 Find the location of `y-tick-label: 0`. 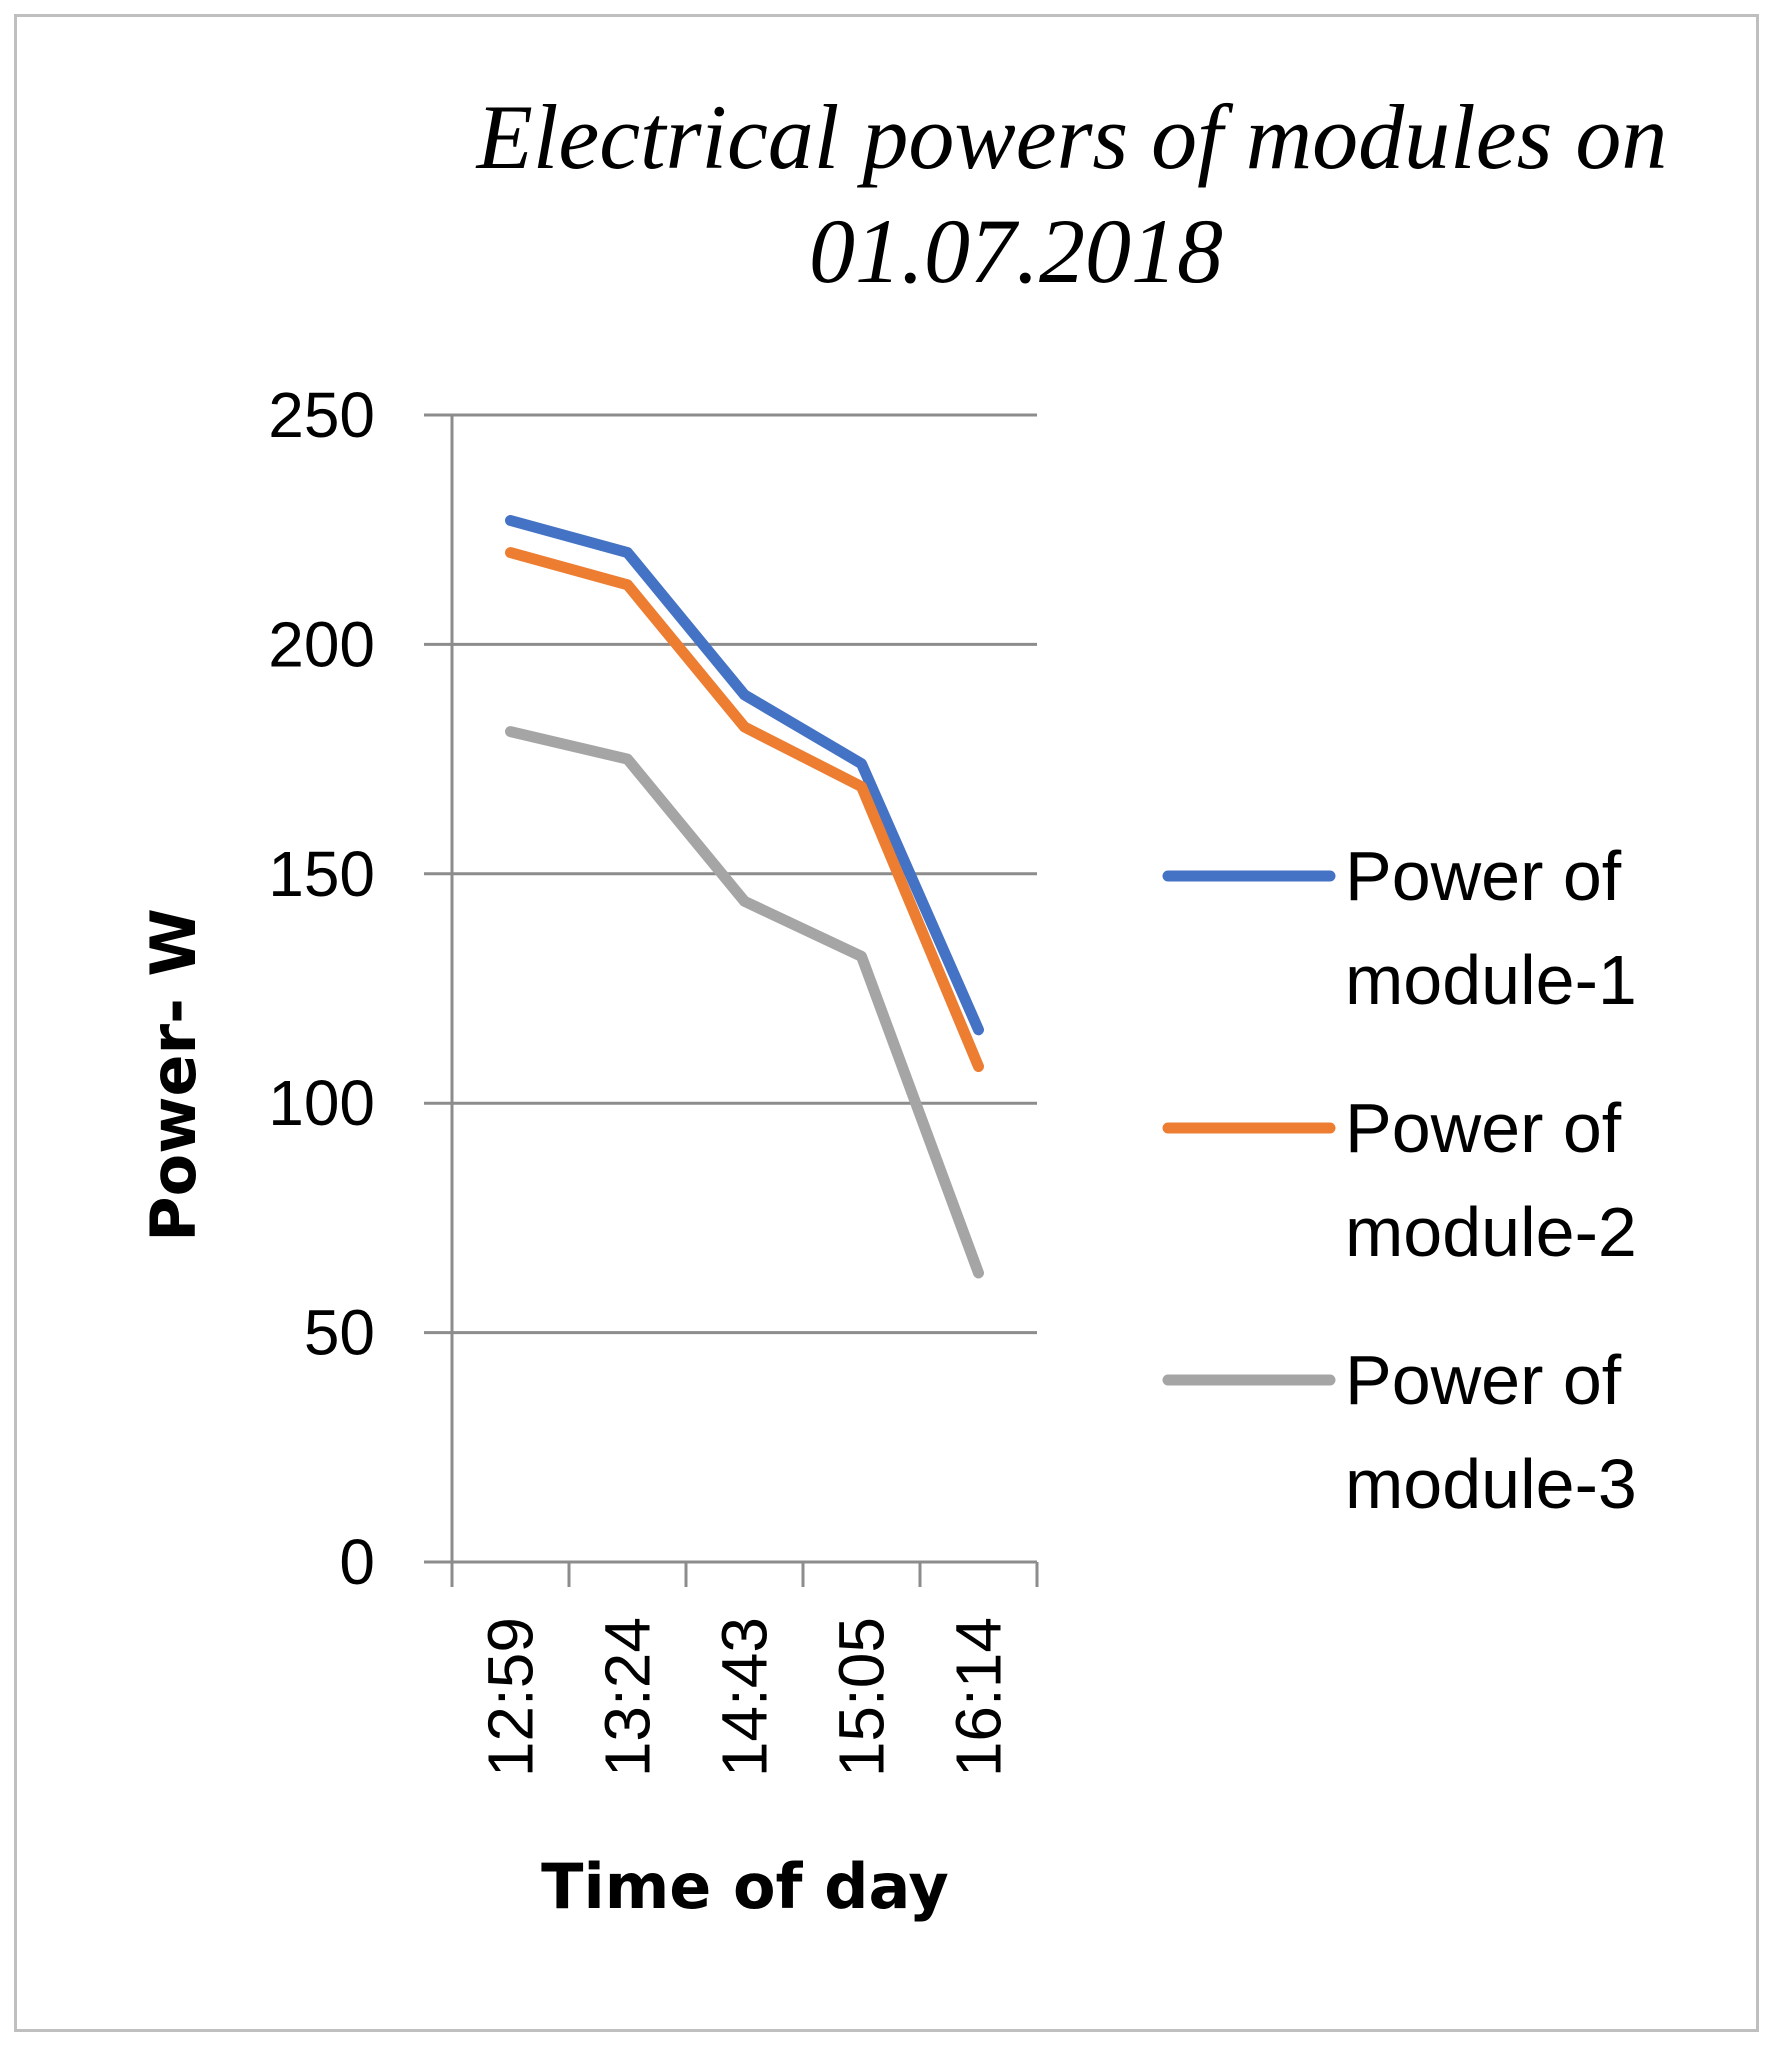

y-tick-label: 0 is located at coordinates (357, 1562).